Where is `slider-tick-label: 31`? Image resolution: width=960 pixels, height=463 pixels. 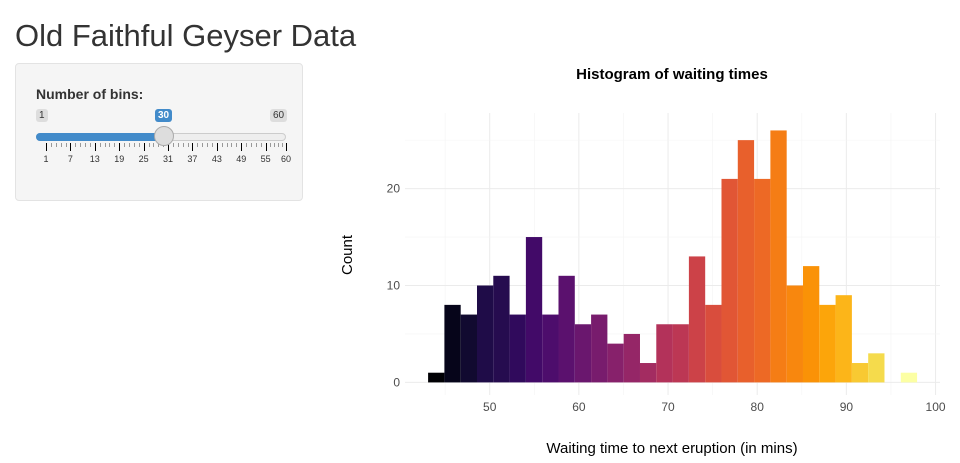 slider-tick-label: 31 is located at coordinates (168, 159).